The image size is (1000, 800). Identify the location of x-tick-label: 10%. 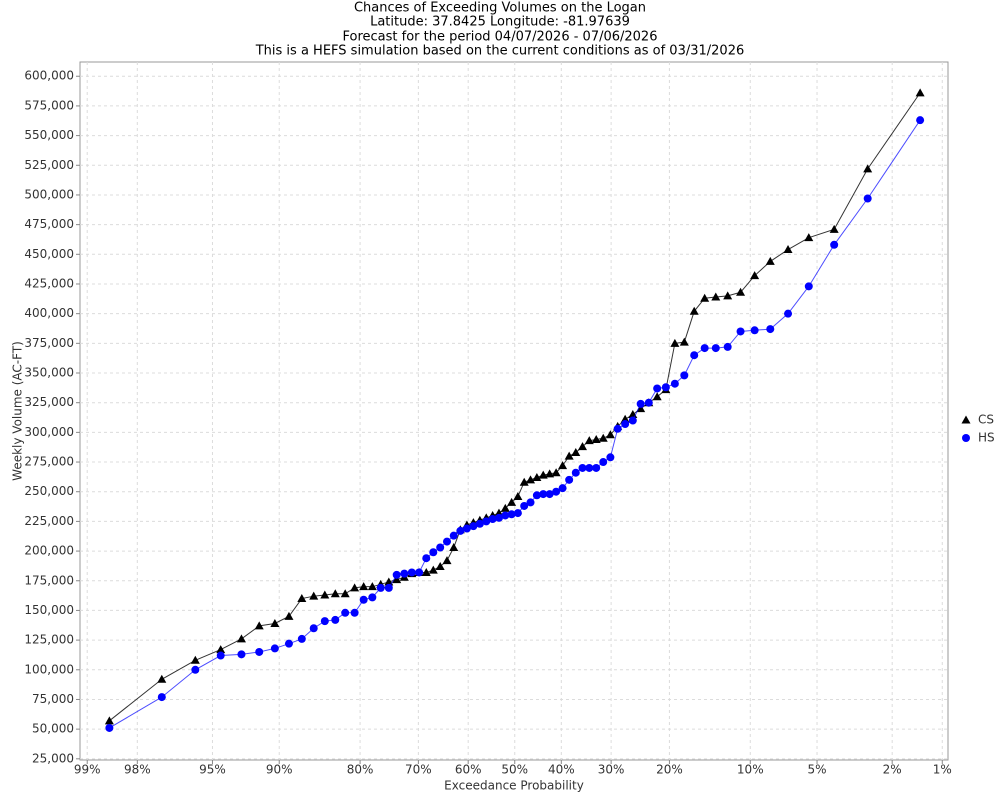
(750, 770).